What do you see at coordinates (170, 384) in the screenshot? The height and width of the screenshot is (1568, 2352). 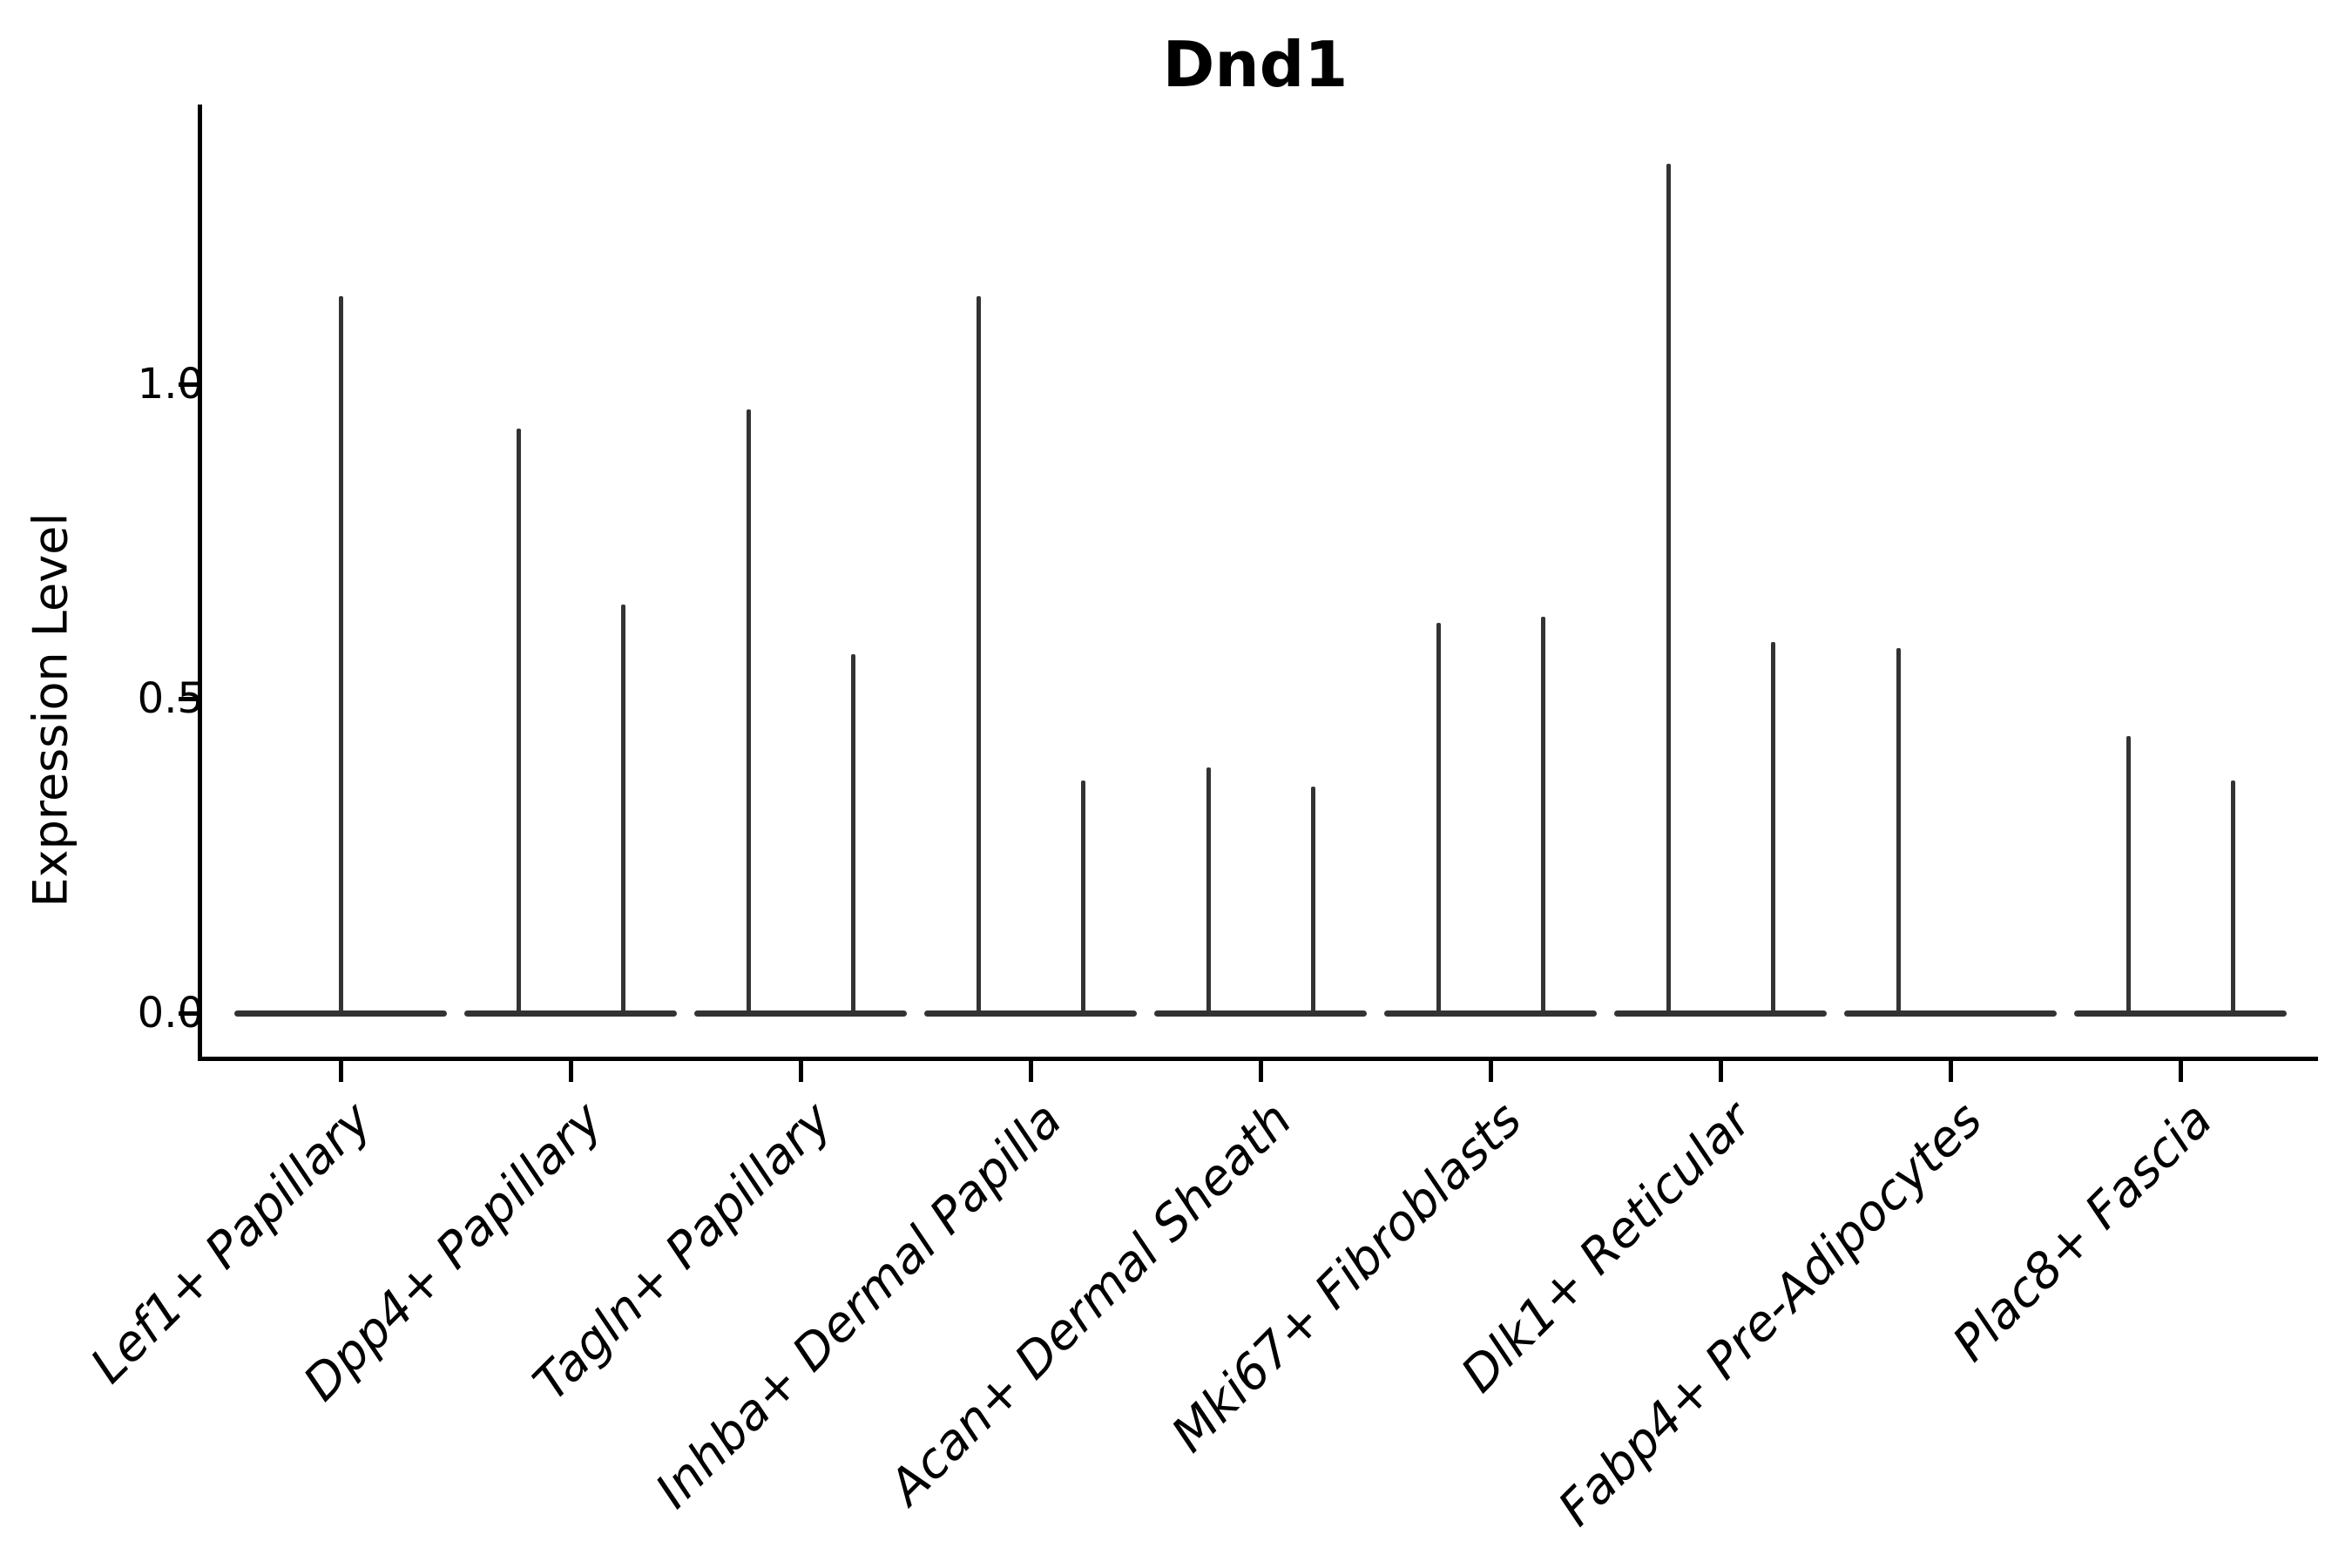 I see `y-tick-label: 1.0` at bounding box center [170, 384].